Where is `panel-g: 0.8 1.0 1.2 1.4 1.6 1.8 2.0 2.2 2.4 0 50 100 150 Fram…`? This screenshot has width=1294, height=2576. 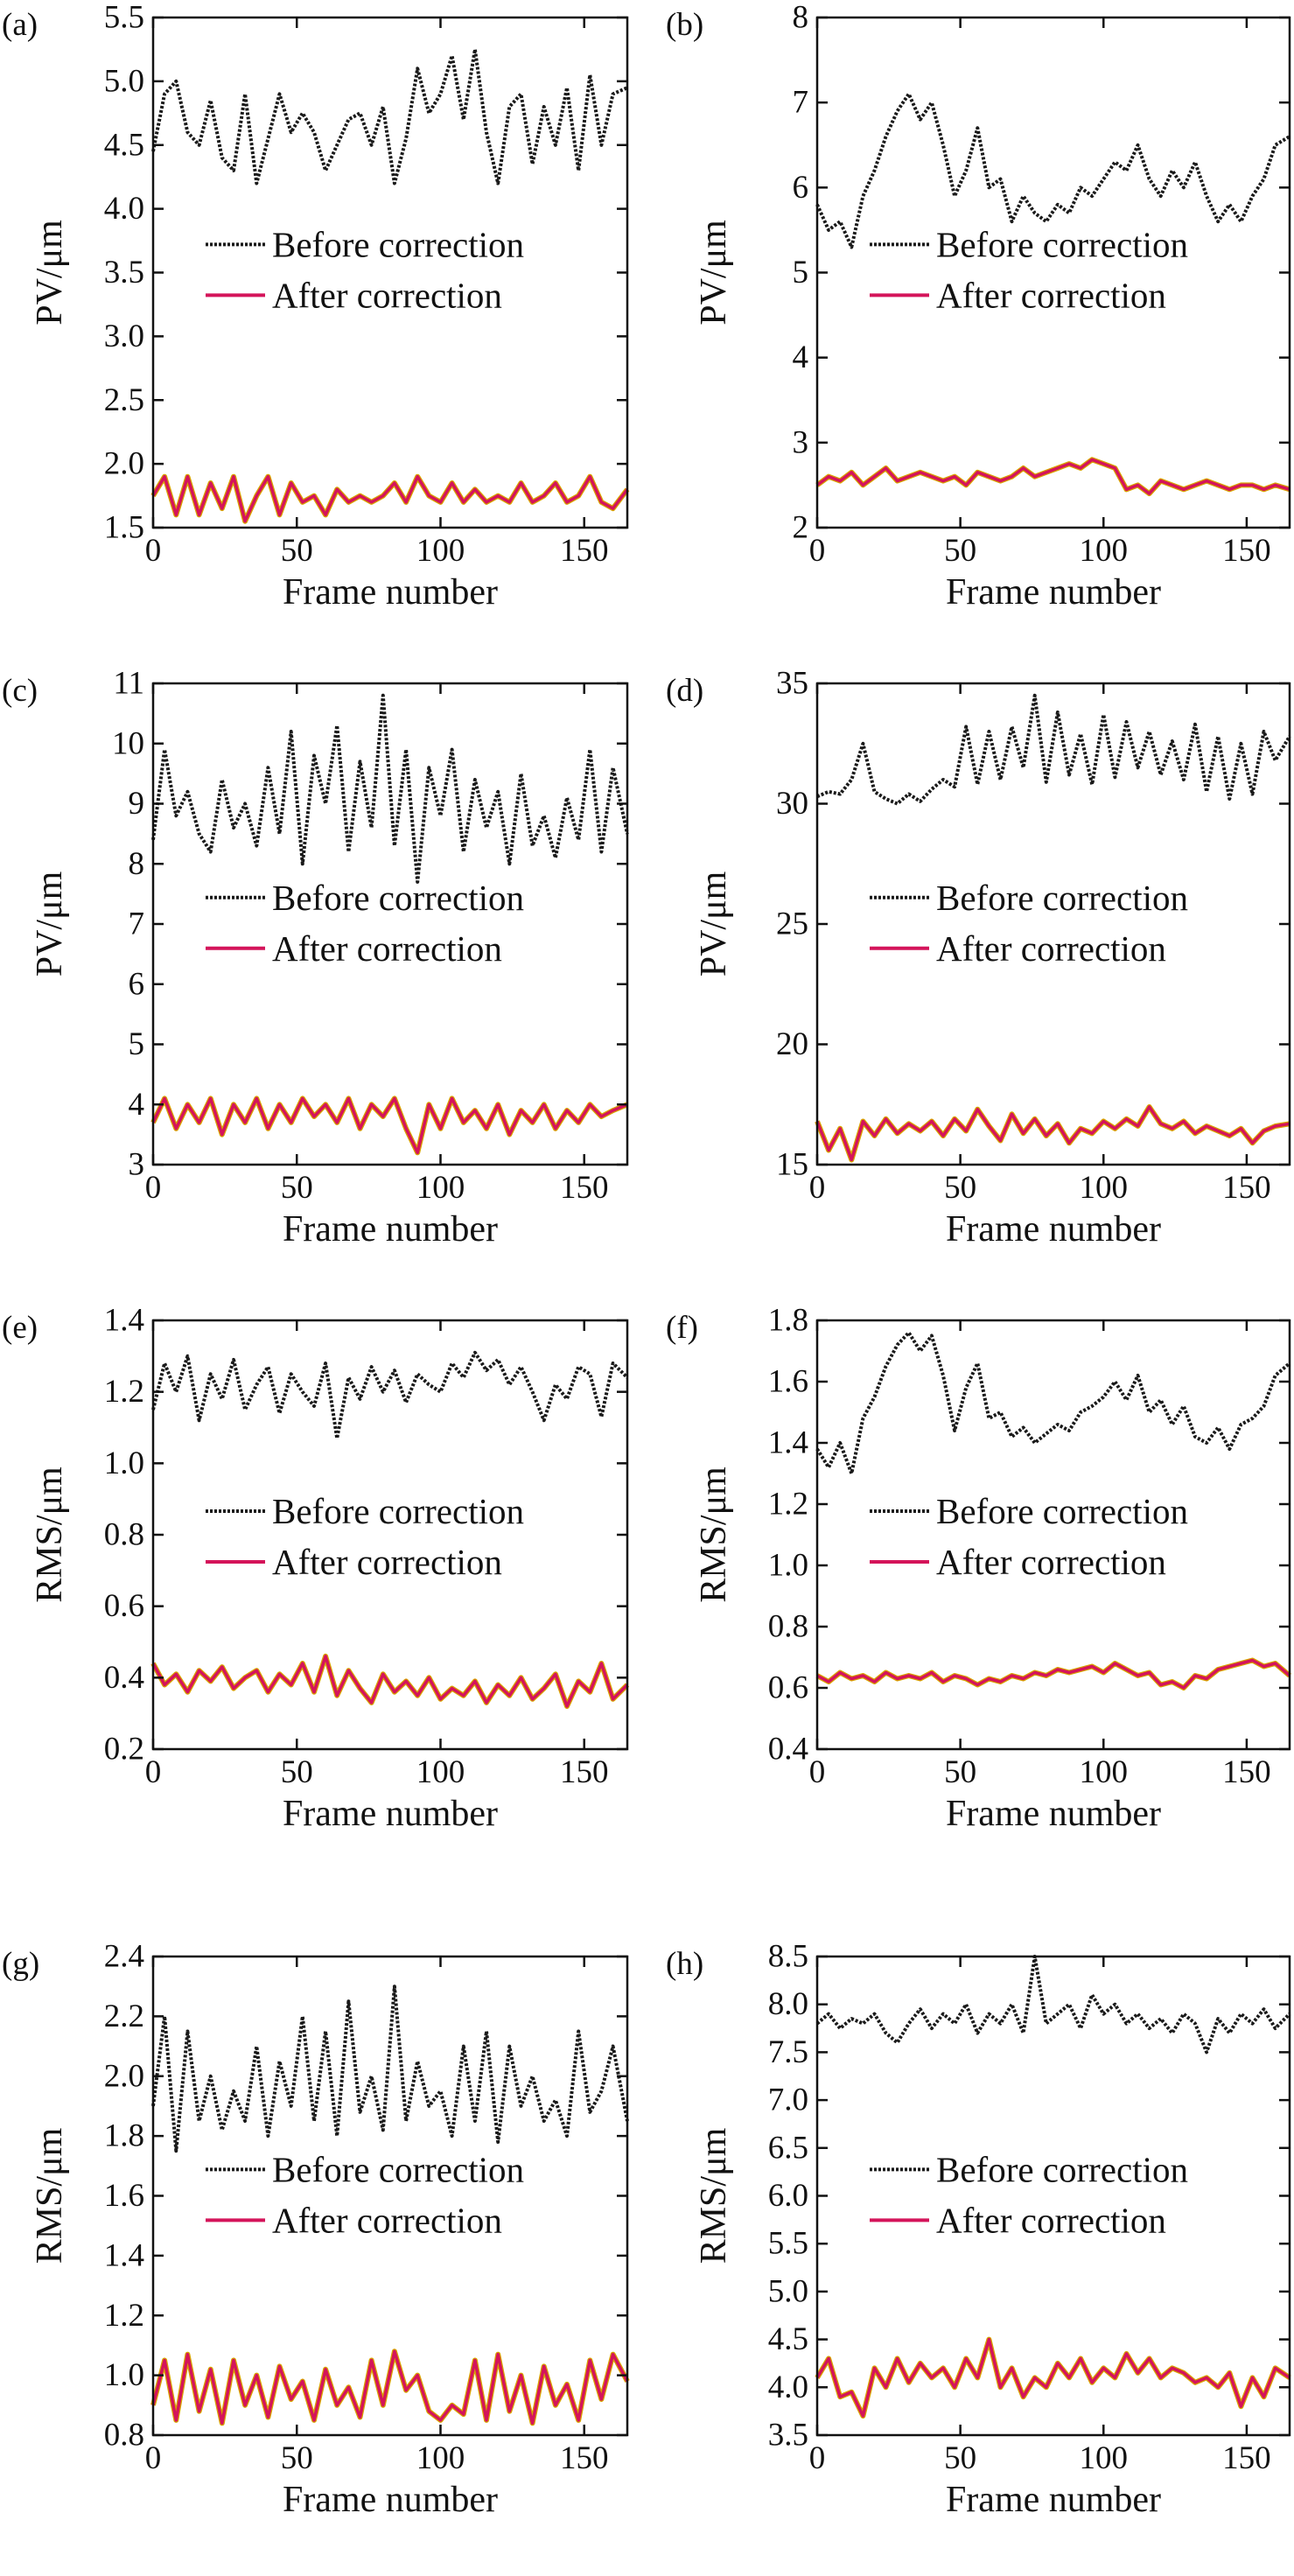 panel-g: 0.8 1.0 1.2 1.4 1.6 1.8 2.0 2.2 2.4 0 50 100 150 Fram… is located at coordinates (316, 2229).